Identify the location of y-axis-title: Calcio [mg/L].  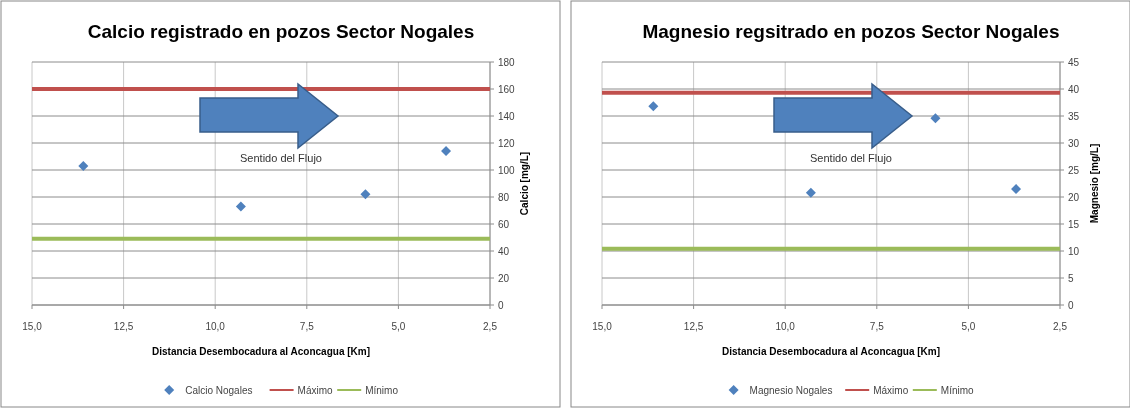
(524, 183).